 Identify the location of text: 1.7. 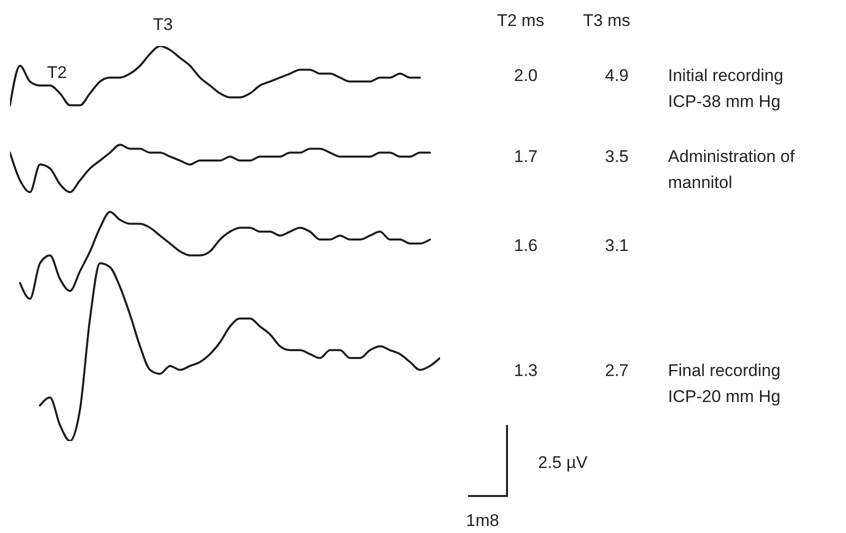
(526, 157).